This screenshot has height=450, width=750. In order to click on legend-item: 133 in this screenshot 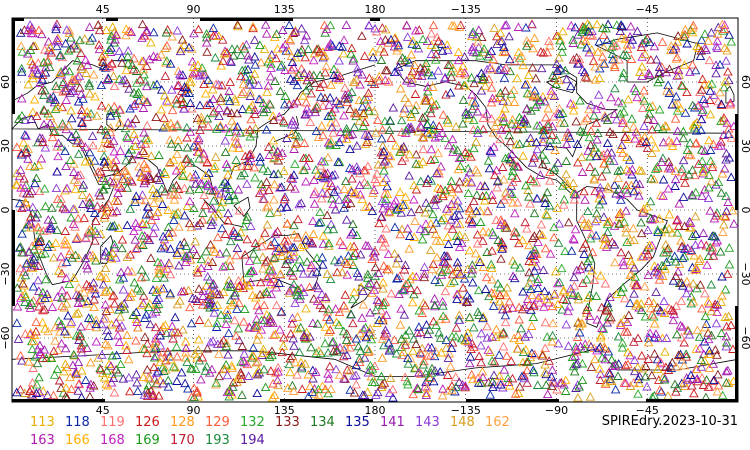, I will do `click(287, 422)`.